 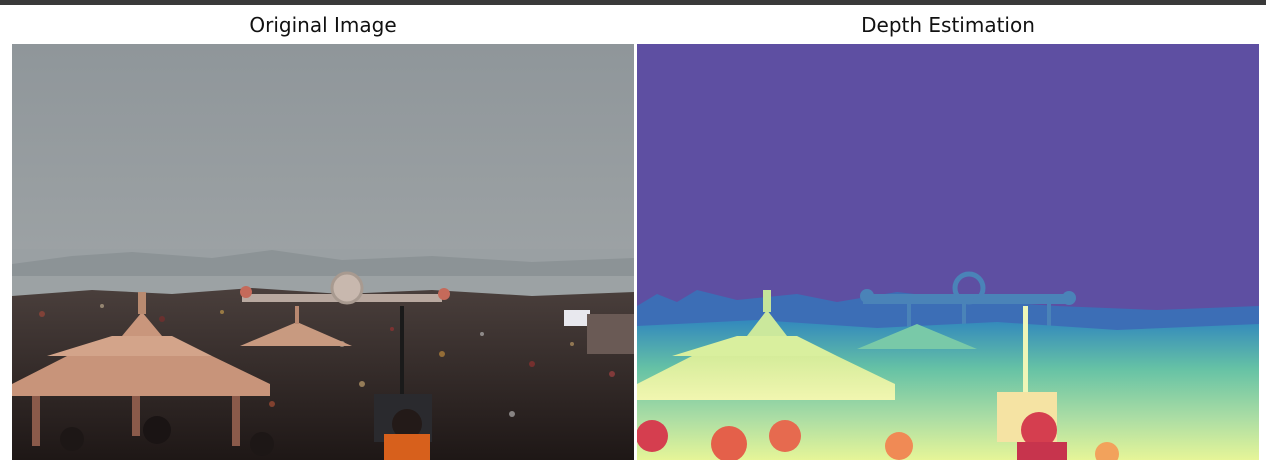 What do you see at coordinates (633, 2) in the screenshot?
I see `notebook-cell-top-bar` at bounding box center [633, 2].